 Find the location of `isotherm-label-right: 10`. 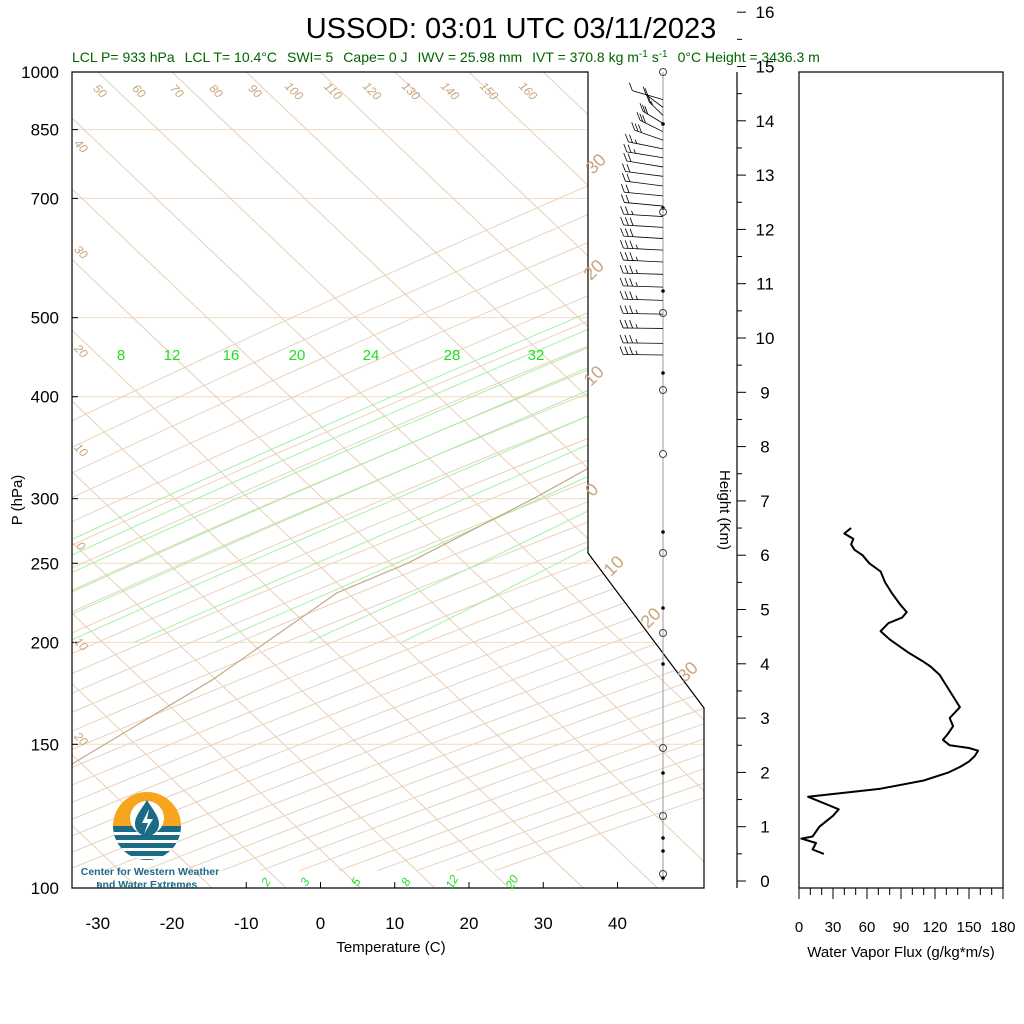

isotherm-label-right: 10 is located at coordinates (614, 566).